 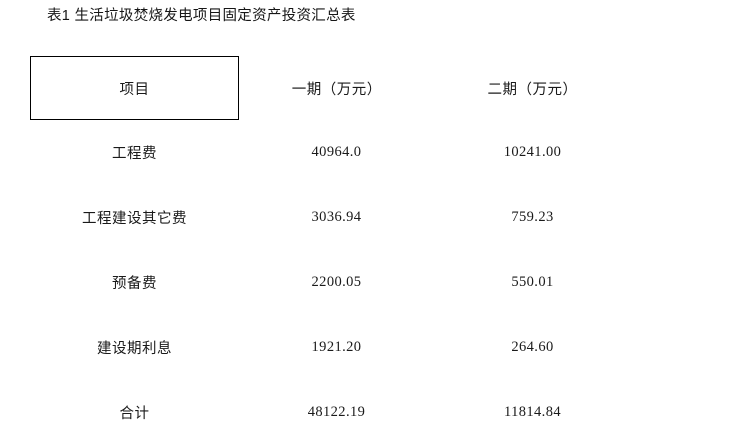 I want to click on table-row-total: 合计 48122.19 11814.84, so click(x=331, y=412).